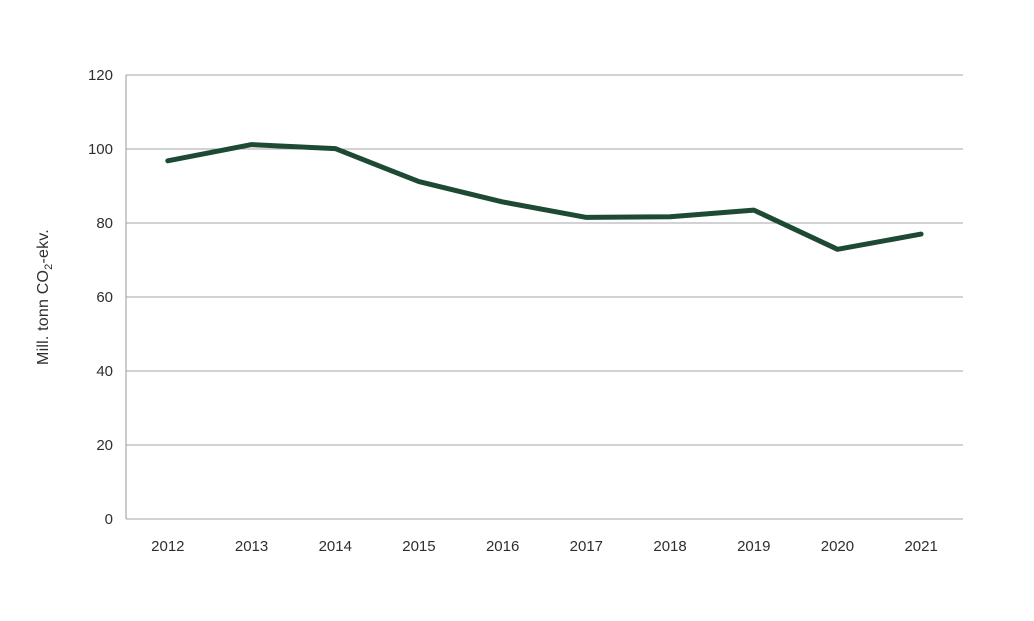  What do you see at coordinates (100, 149) in the screenshot?
I see `y-tick-label: 100` at bounding box center [100, 149].